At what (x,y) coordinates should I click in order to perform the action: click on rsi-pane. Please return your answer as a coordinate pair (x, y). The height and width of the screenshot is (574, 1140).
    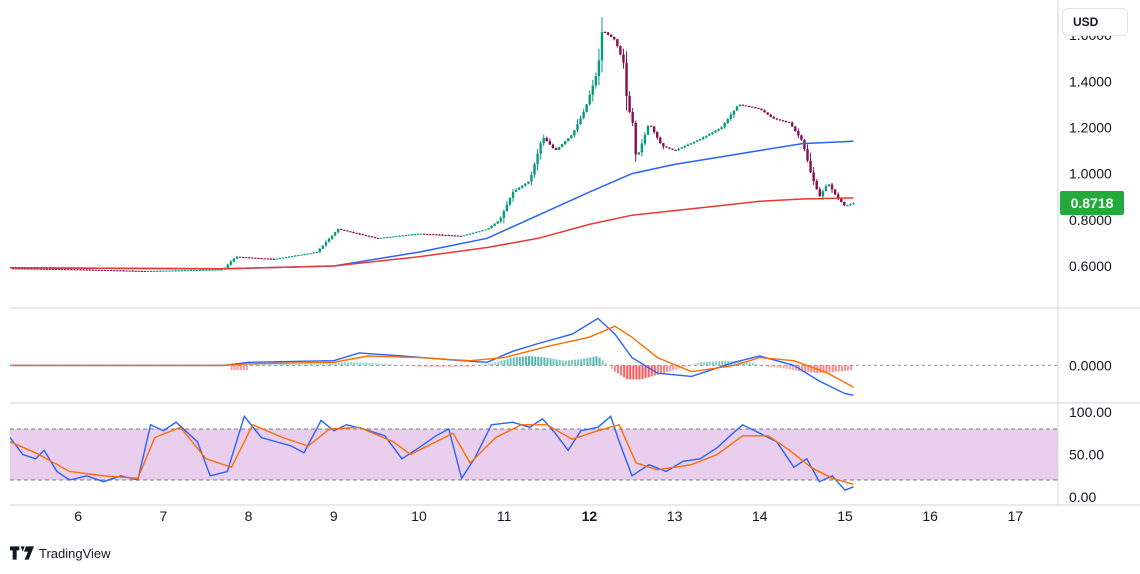
    Looking at the image, I should click on (533, 453).